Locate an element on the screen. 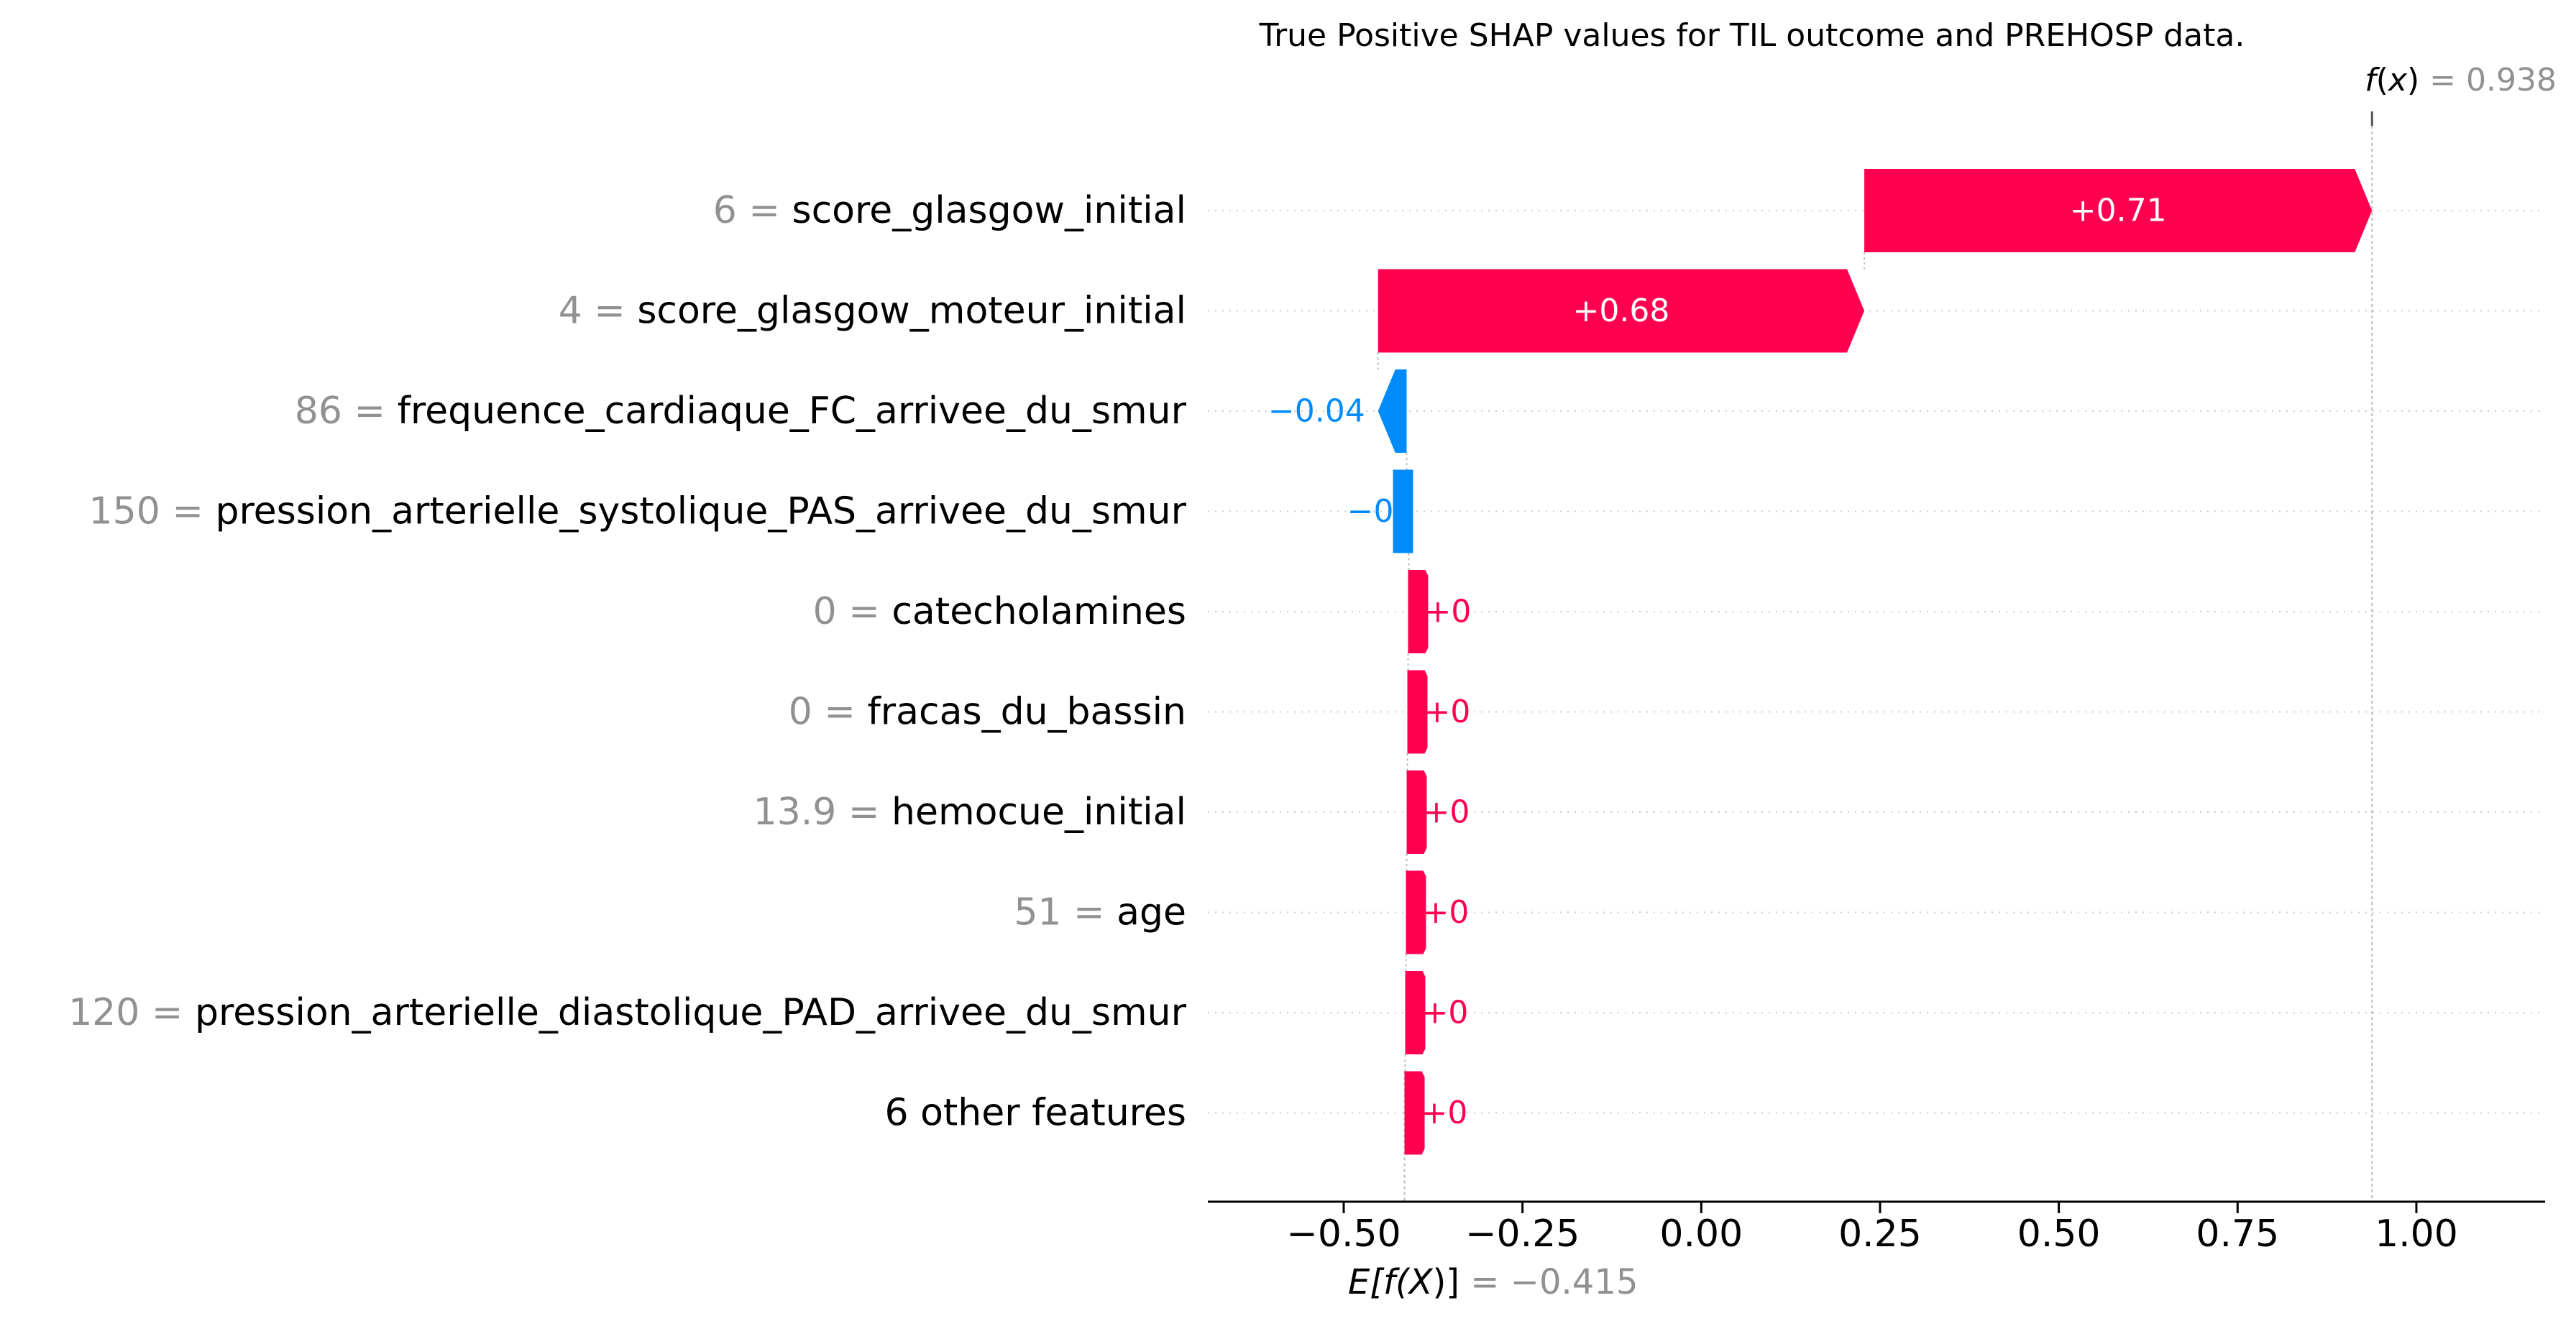 This screenshot has width=2576, height=1321. fx-value-text: f(x) = 0.938 is located at coordinates (2461, 80).